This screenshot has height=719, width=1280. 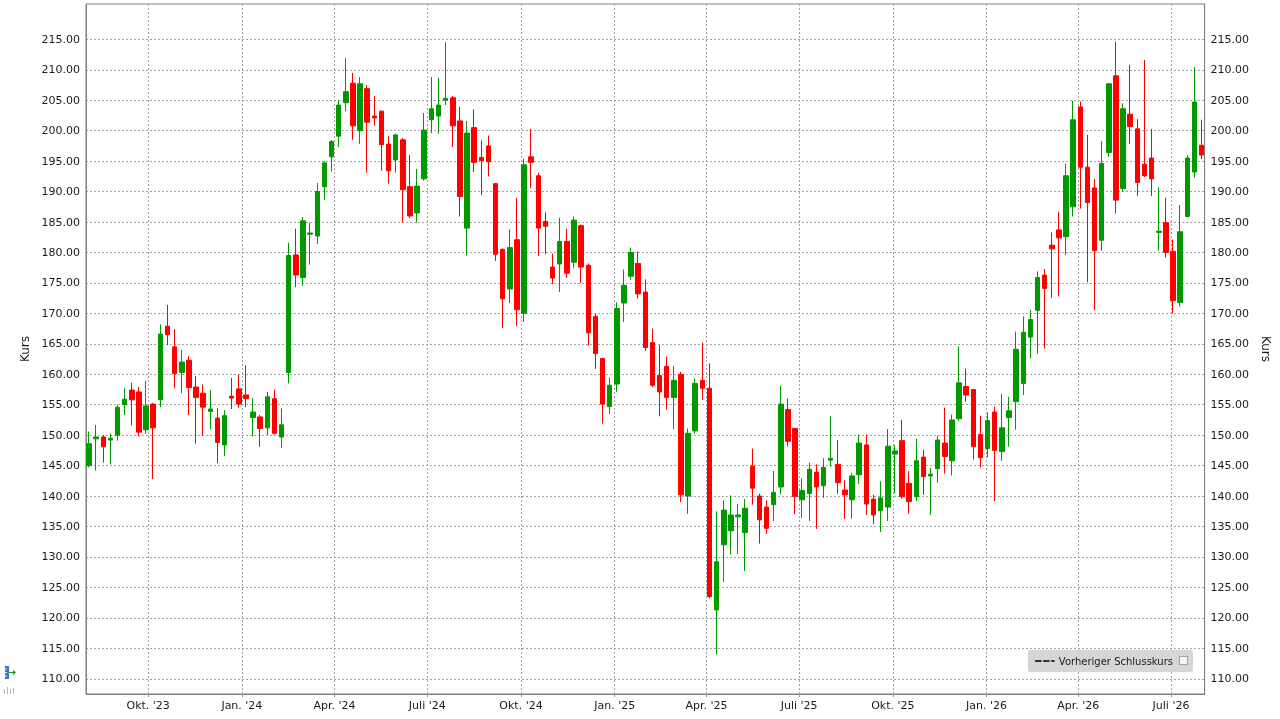 I want to click on y2-tick-label: 165.00, so click(x=1230, y=344).